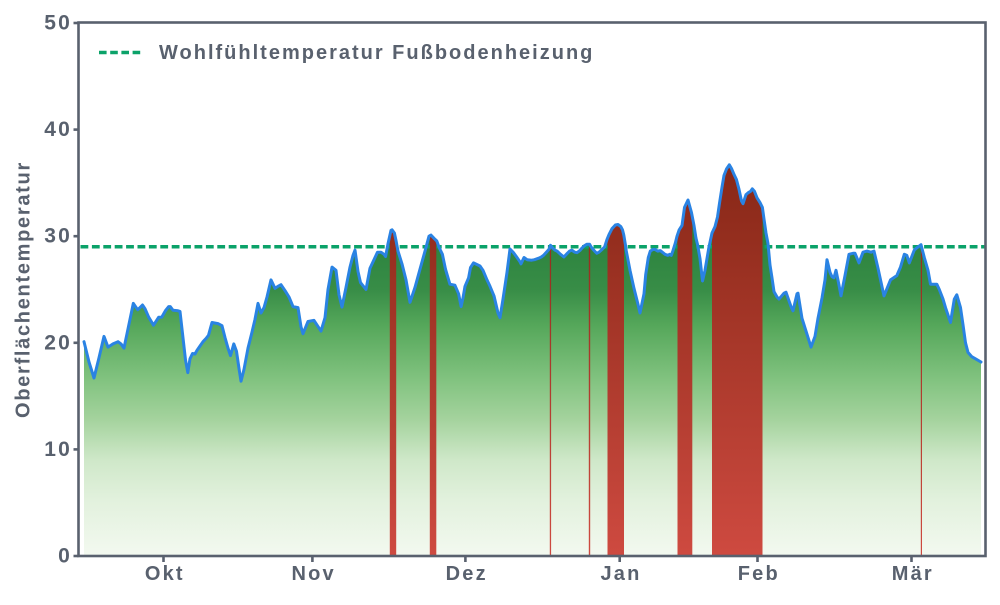 The image size is (1000, 605). What do you see at coordinates (24, 289) in the screenshot?
I see `svg-text: Oberflächentemperatur` at bounding box center [24, 289].